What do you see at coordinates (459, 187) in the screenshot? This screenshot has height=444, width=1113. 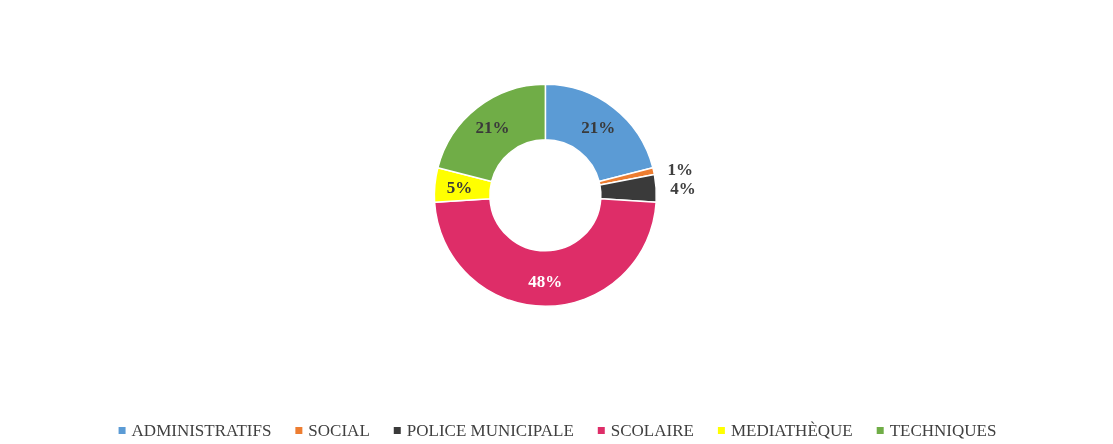 I see `data-label: 5%` at bounding box center [459, 187].